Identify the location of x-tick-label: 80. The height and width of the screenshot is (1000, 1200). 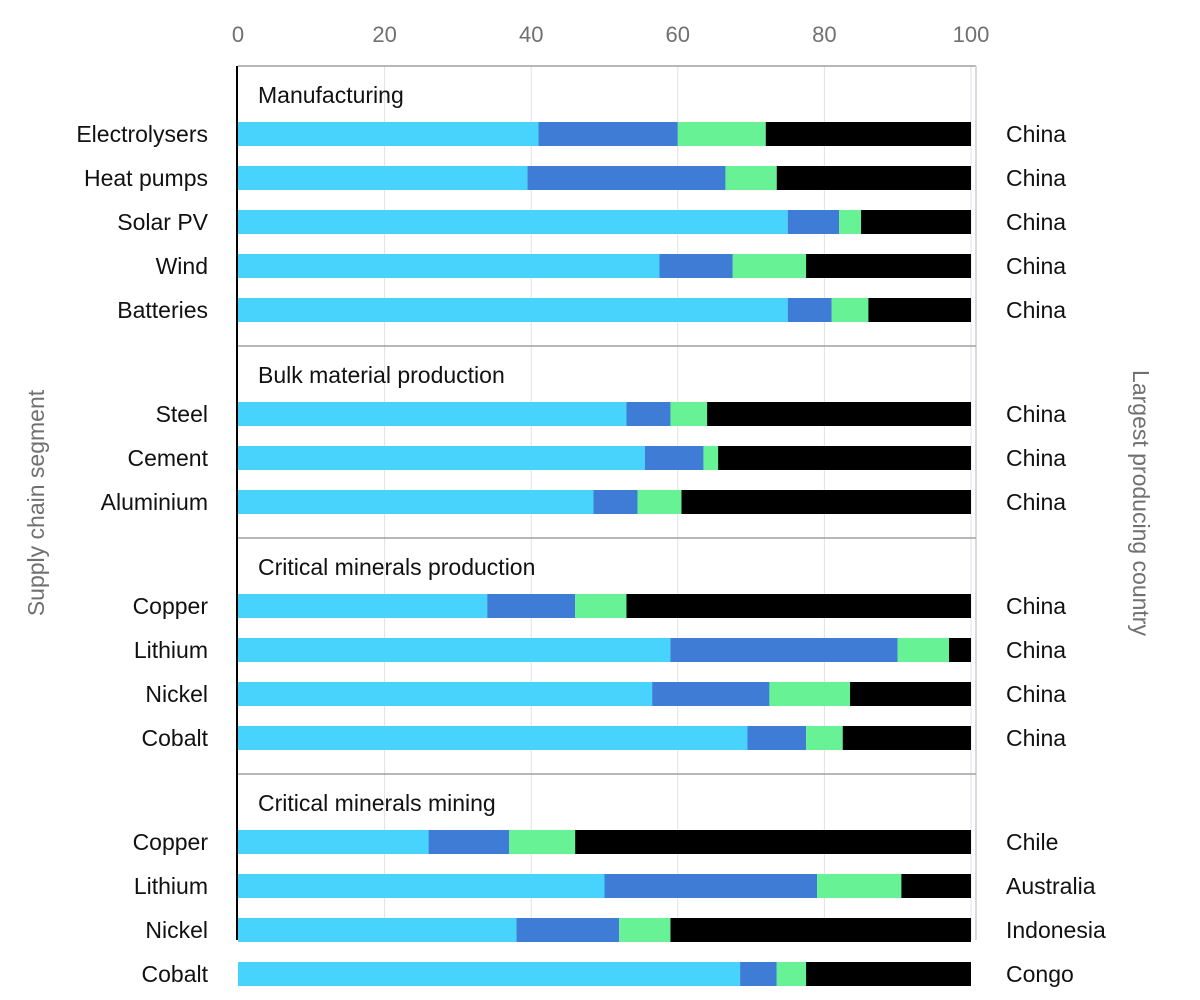
(824, 34).